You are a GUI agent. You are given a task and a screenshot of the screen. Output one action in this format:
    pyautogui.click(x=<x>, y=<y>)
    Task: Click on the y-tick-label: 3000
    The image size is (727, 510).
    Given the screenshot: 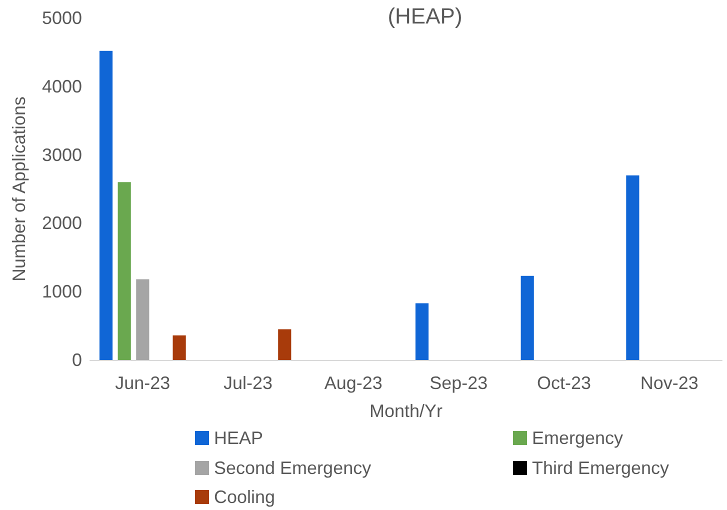 What is the action you would take?
    pyautogui.click(x=62, y=154)
    